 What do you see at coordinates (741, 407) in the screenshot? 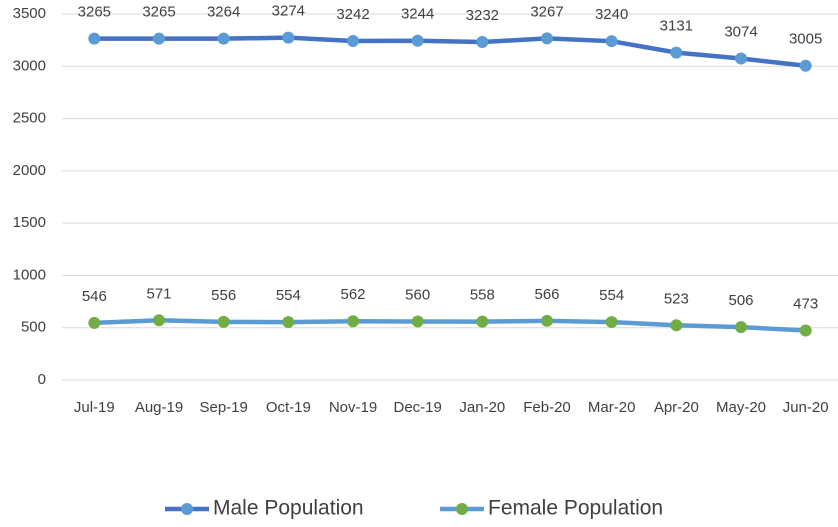
I see `x-tick-label: May-20` at bounding box center [741, 407].